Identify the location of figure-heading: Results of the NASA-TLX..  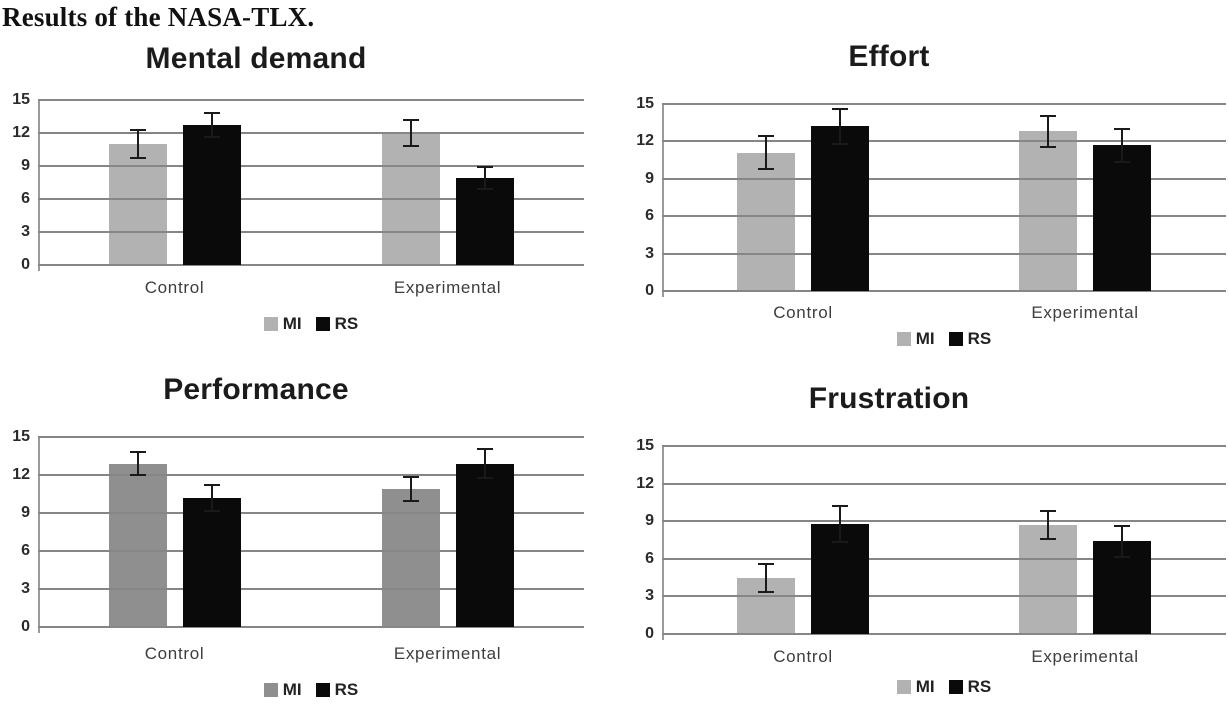
(158, 17).